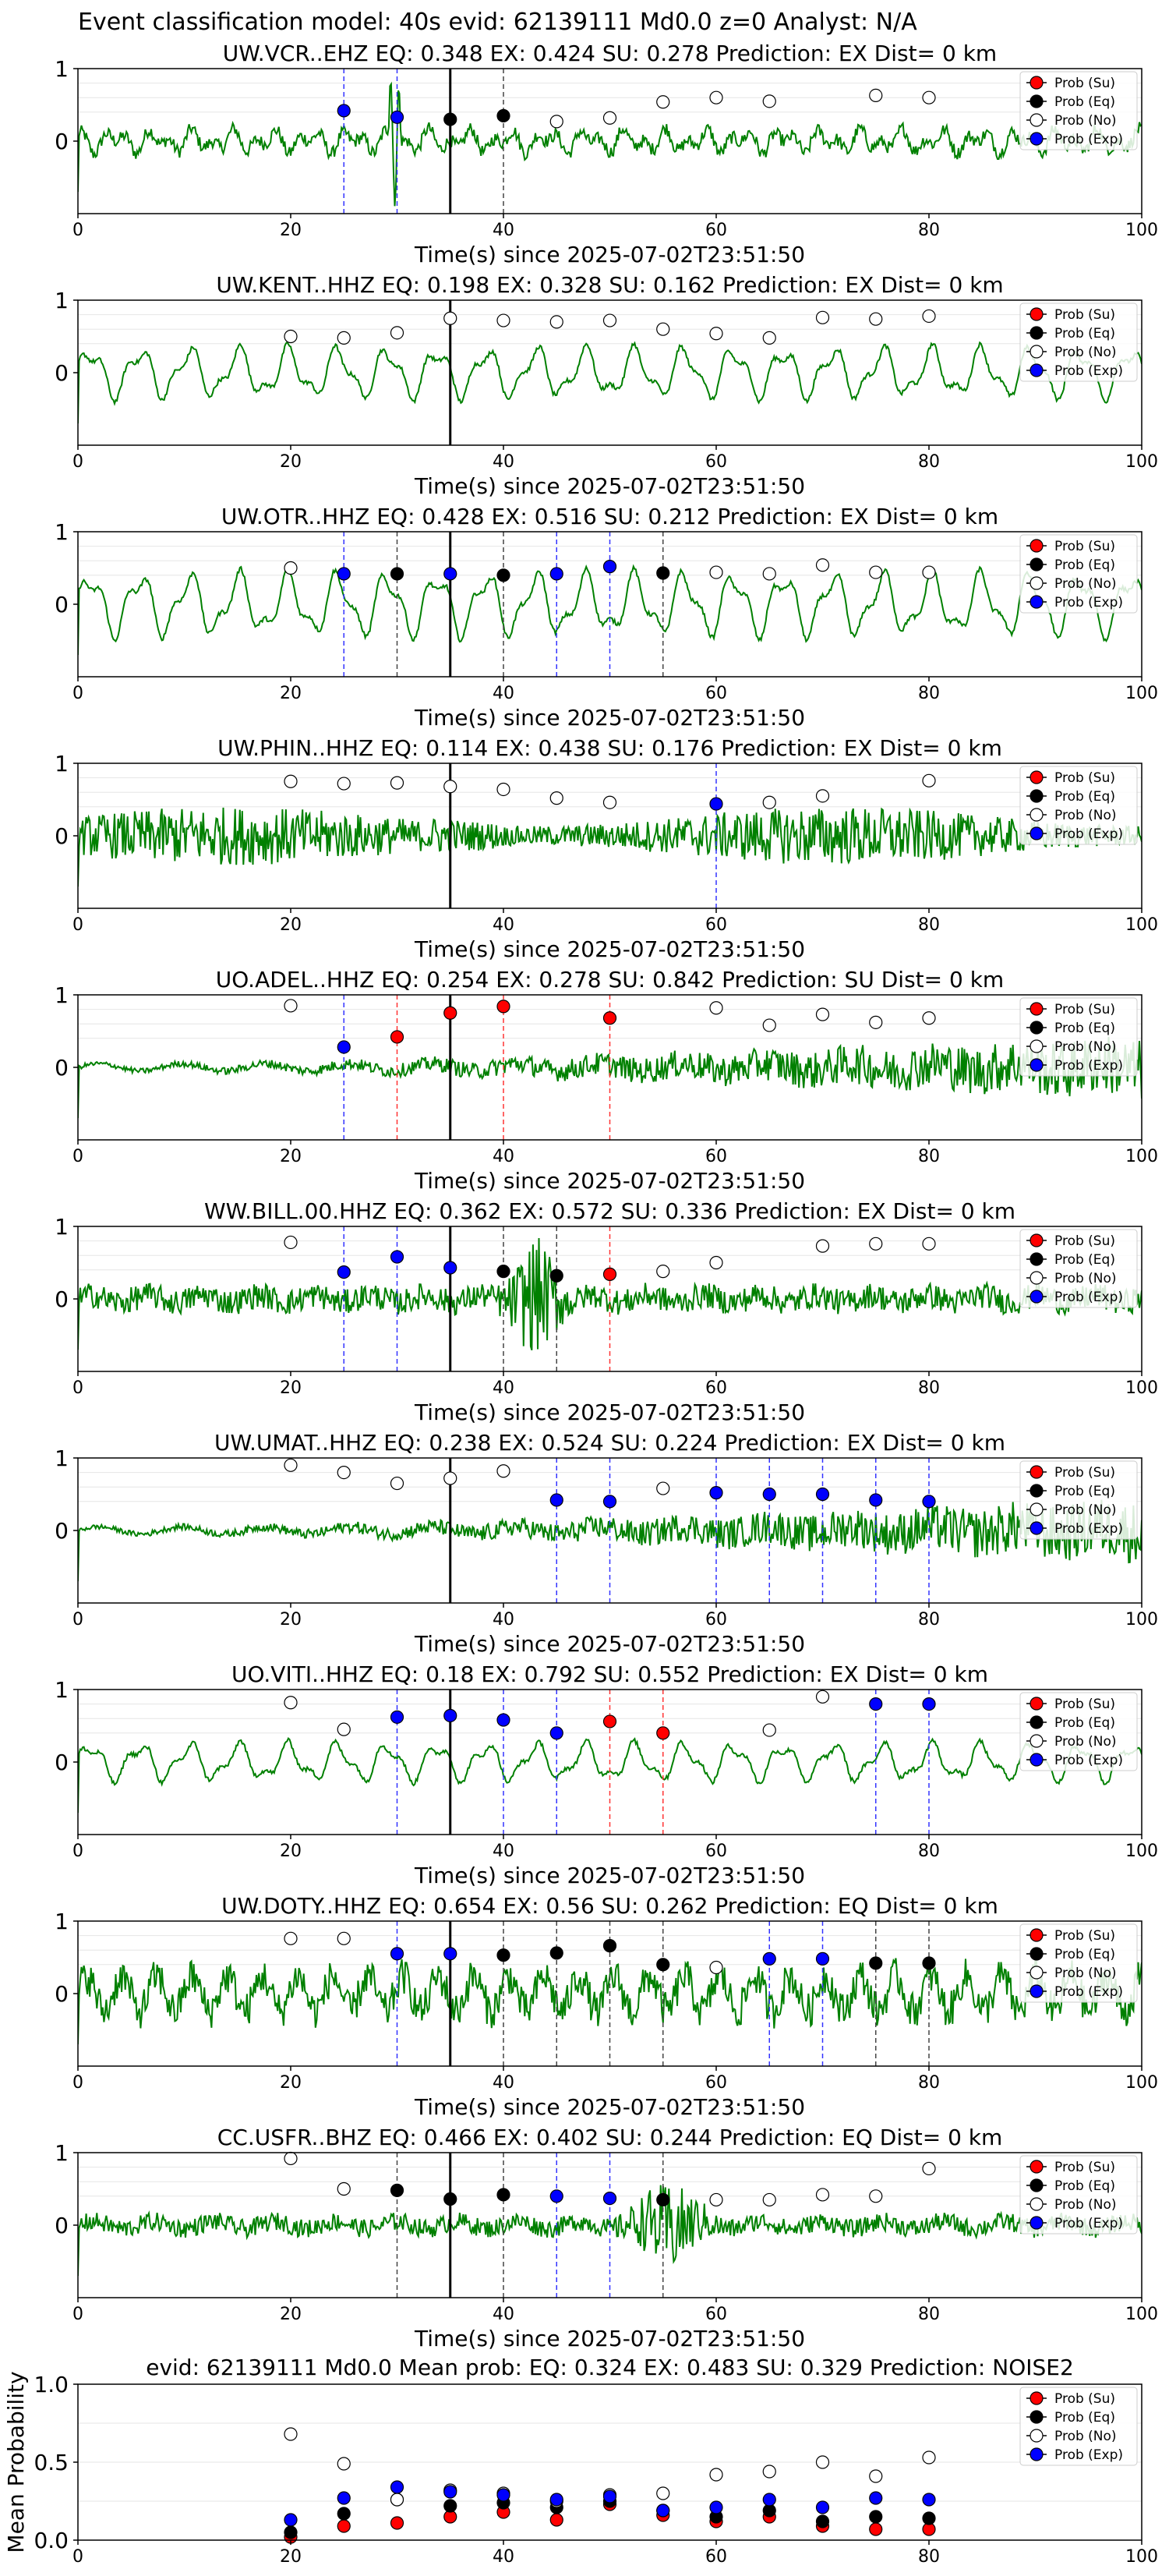  What do you see at coordinates (609, 1018) in the screenshot?
I see `prob-point-su` at bounding box center [609, 1018].